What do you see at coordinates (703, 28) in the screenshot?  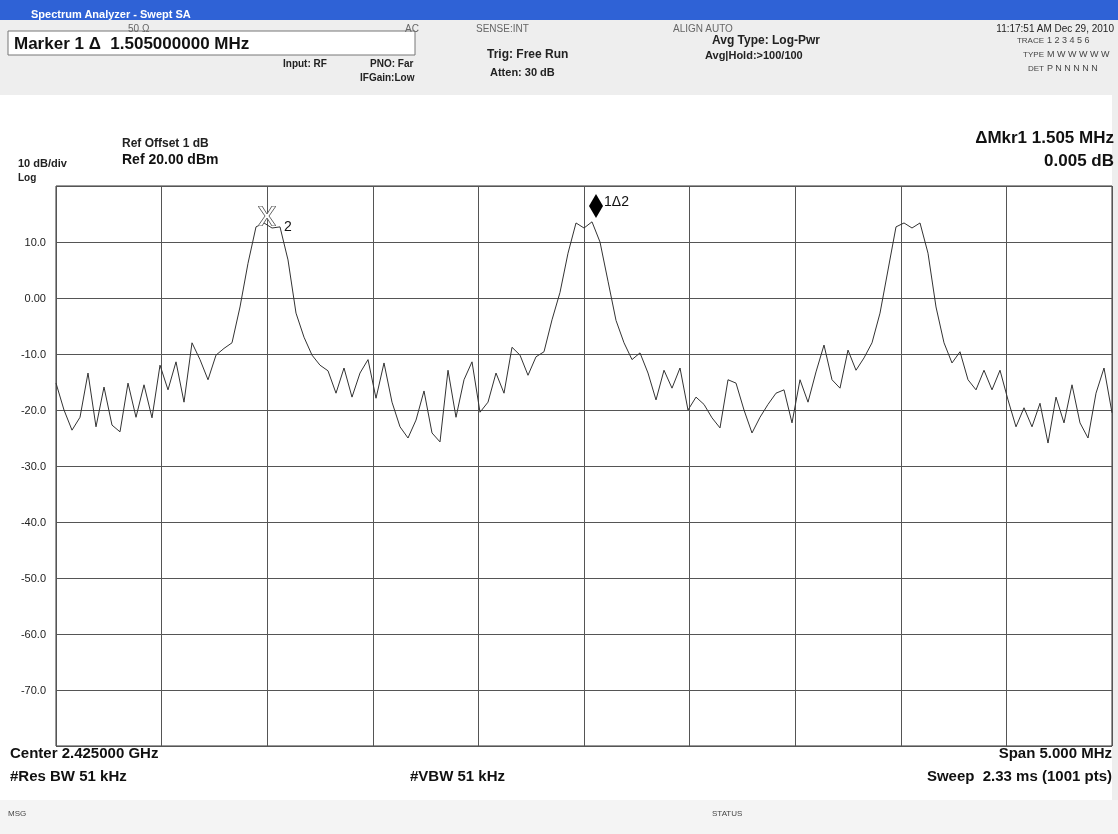 I see `text: ALIGN AUTO` at bounding box center [703, 28].